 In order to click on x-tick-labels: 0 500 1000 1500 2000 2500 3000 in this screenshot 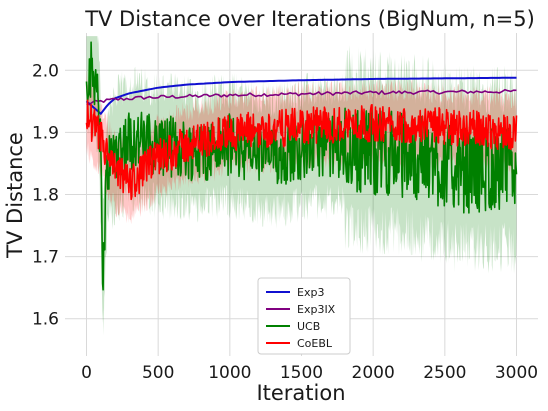, I will do `click(309, 373)`.